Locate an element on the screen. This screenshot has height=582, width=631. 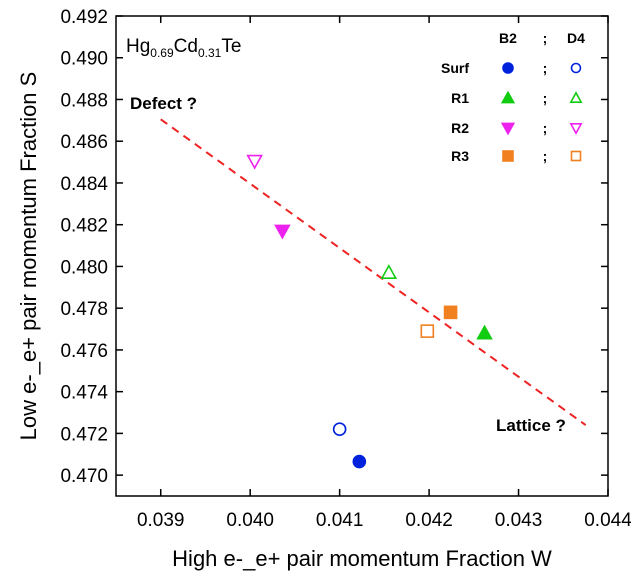
y-tick-label: 0.490 is located at coordinates (84, 59).